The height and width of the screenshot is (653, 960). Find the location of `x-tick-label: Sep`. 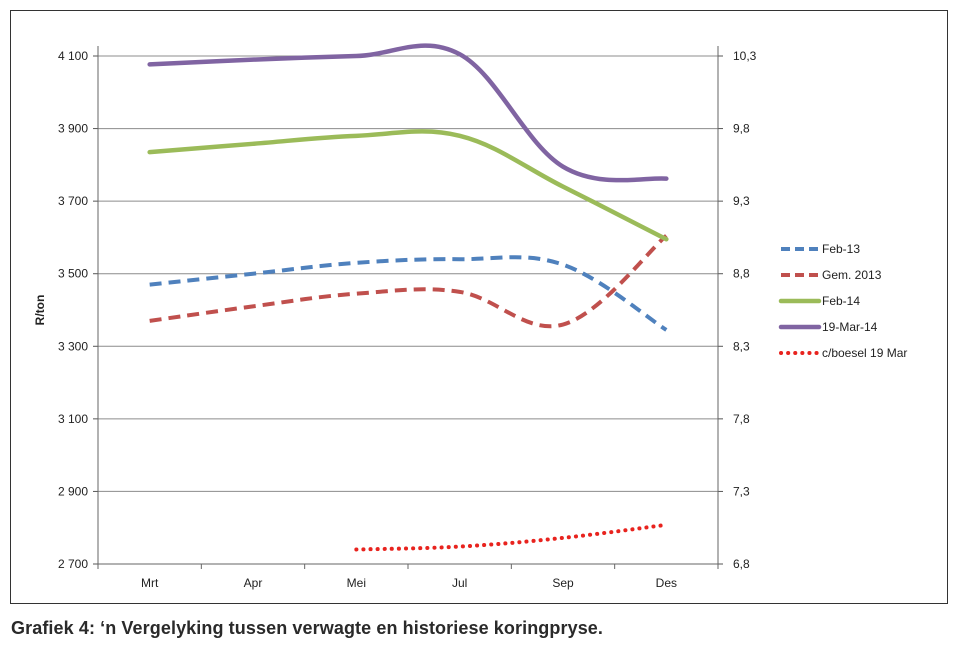

x-tick-label: Sep is located at coordinates (563, 583).